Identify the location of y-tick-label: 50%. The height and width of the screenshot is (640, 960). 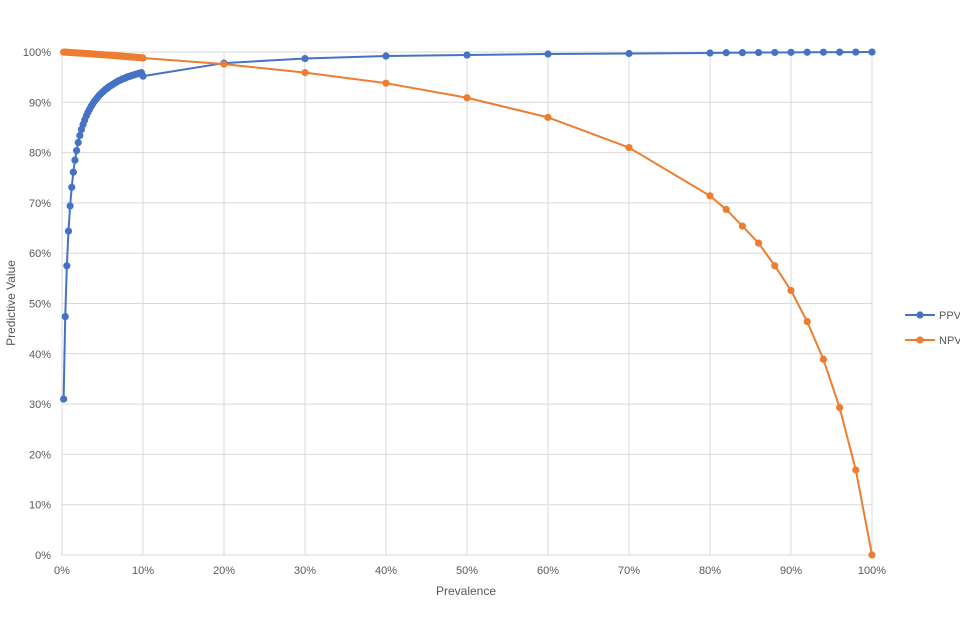
(40, 305).